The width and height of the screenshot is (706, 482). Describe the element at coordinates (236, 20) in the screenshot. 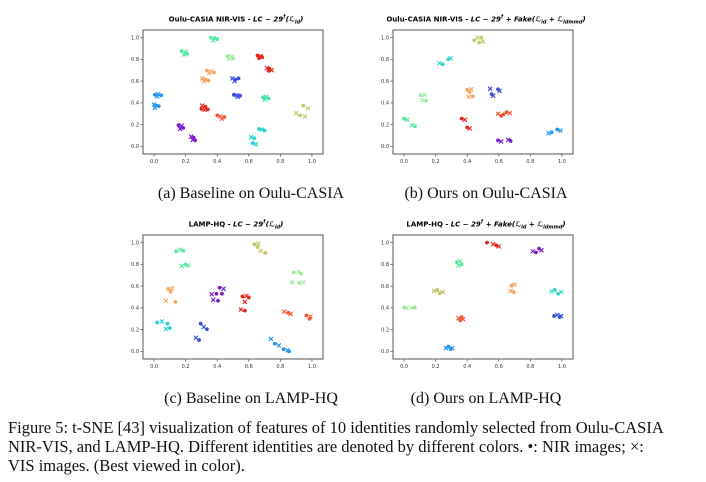

I see `plot-title-a: Oulu-CASIA NIR-VIS - LC − 29†(ℒid)` at that location.